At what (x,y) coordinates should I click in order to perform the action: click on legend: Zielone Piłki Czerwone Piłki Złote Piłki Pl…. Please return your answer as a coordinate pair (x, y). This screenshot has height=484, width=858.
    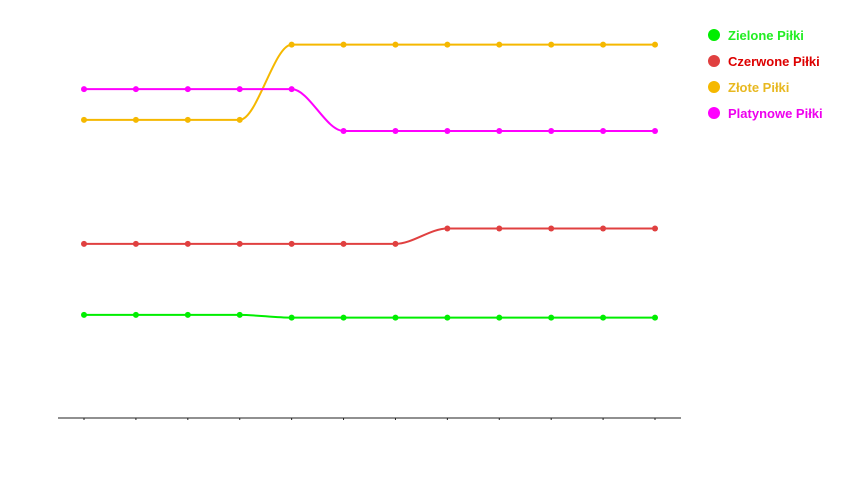
    Looking at the image, I should click on (765, 74).